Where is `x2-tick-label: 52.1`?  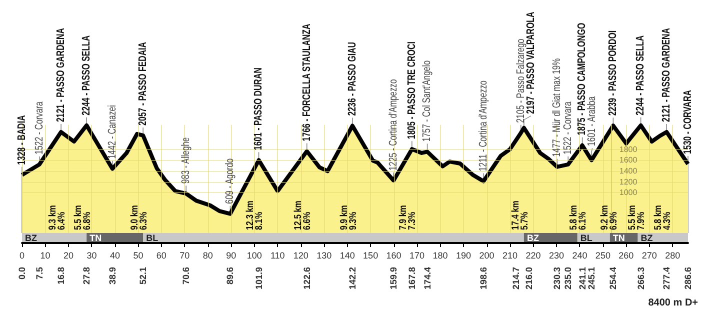 x2-tick-label: 52.1 is located at coordinates (143, 276).